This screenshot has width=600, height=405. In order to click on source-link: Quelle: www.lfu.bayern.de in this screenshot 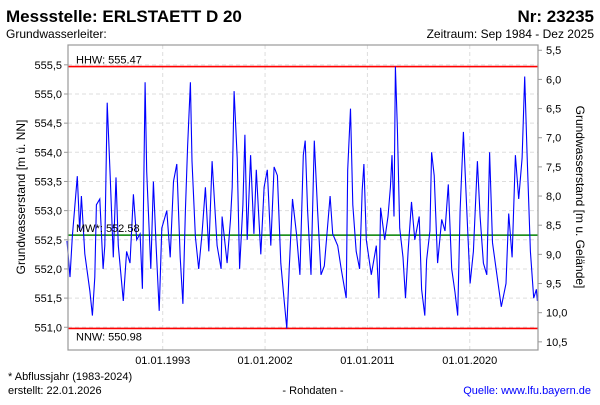, I will do `click(527, 391)`.